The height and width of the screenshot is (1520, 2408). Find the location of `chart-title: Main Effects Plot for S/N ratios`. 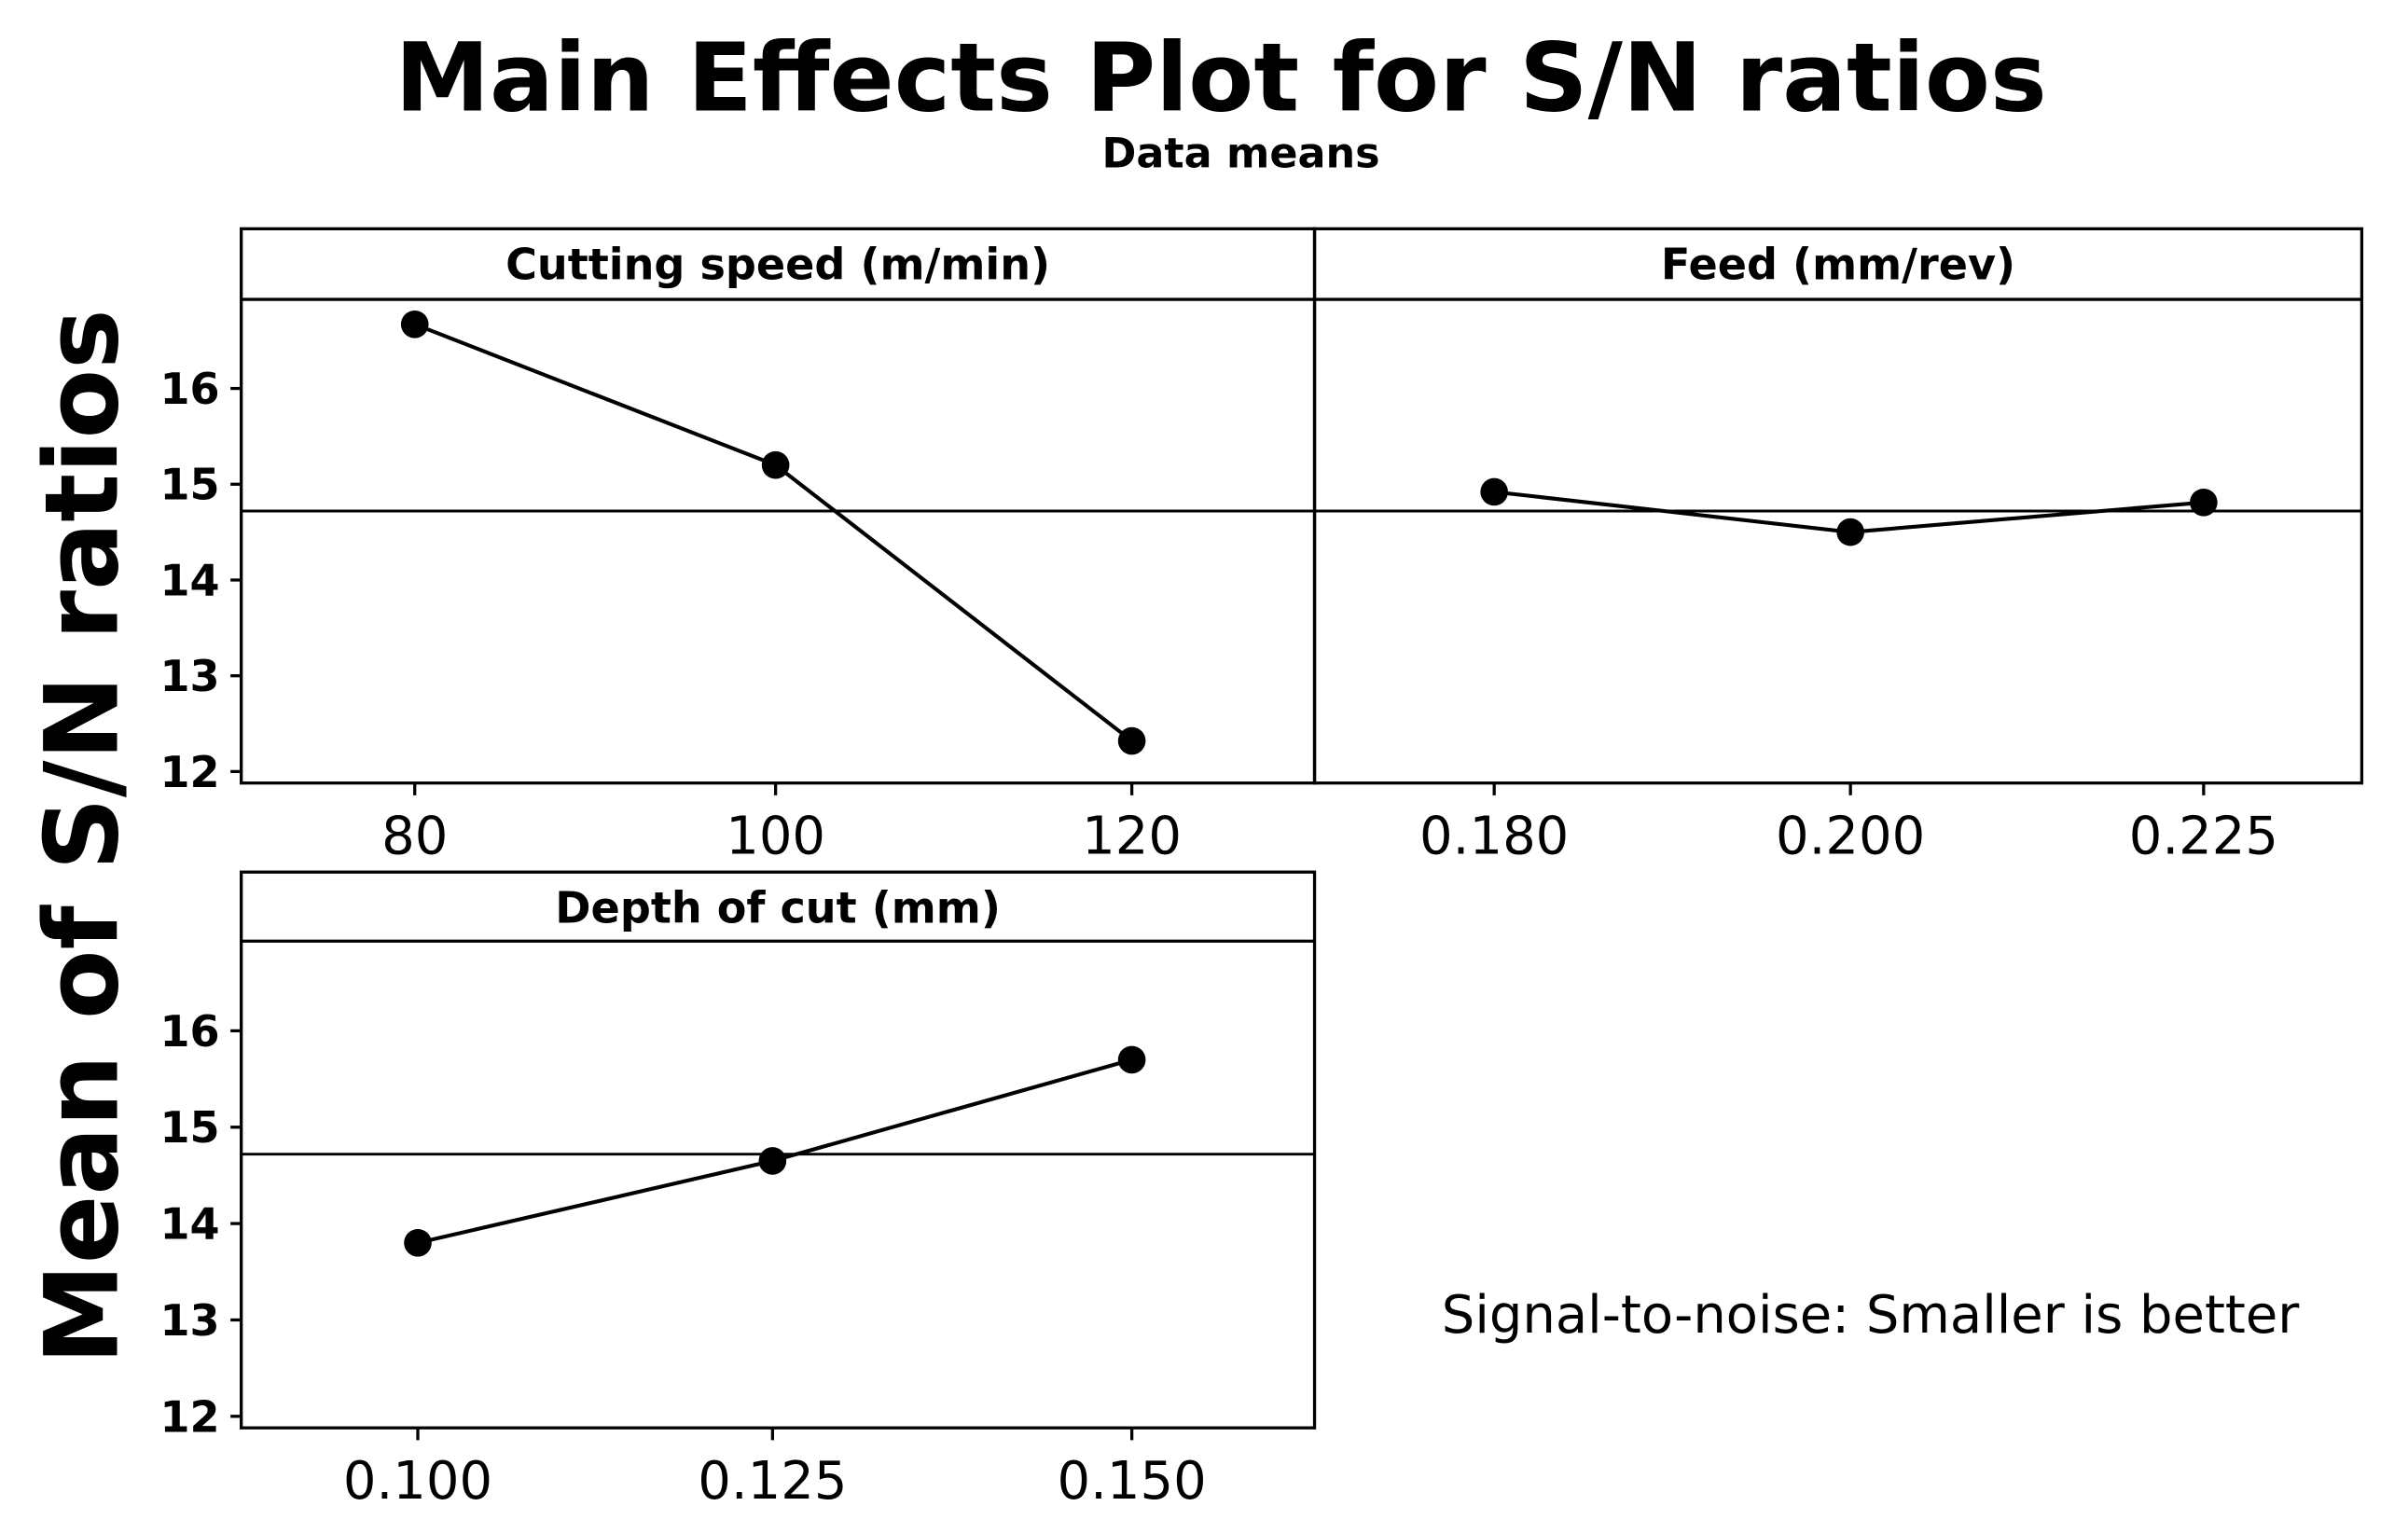

chart-title: Main Effects Plot for S/N ratios is located at coordinates (1220, 78).